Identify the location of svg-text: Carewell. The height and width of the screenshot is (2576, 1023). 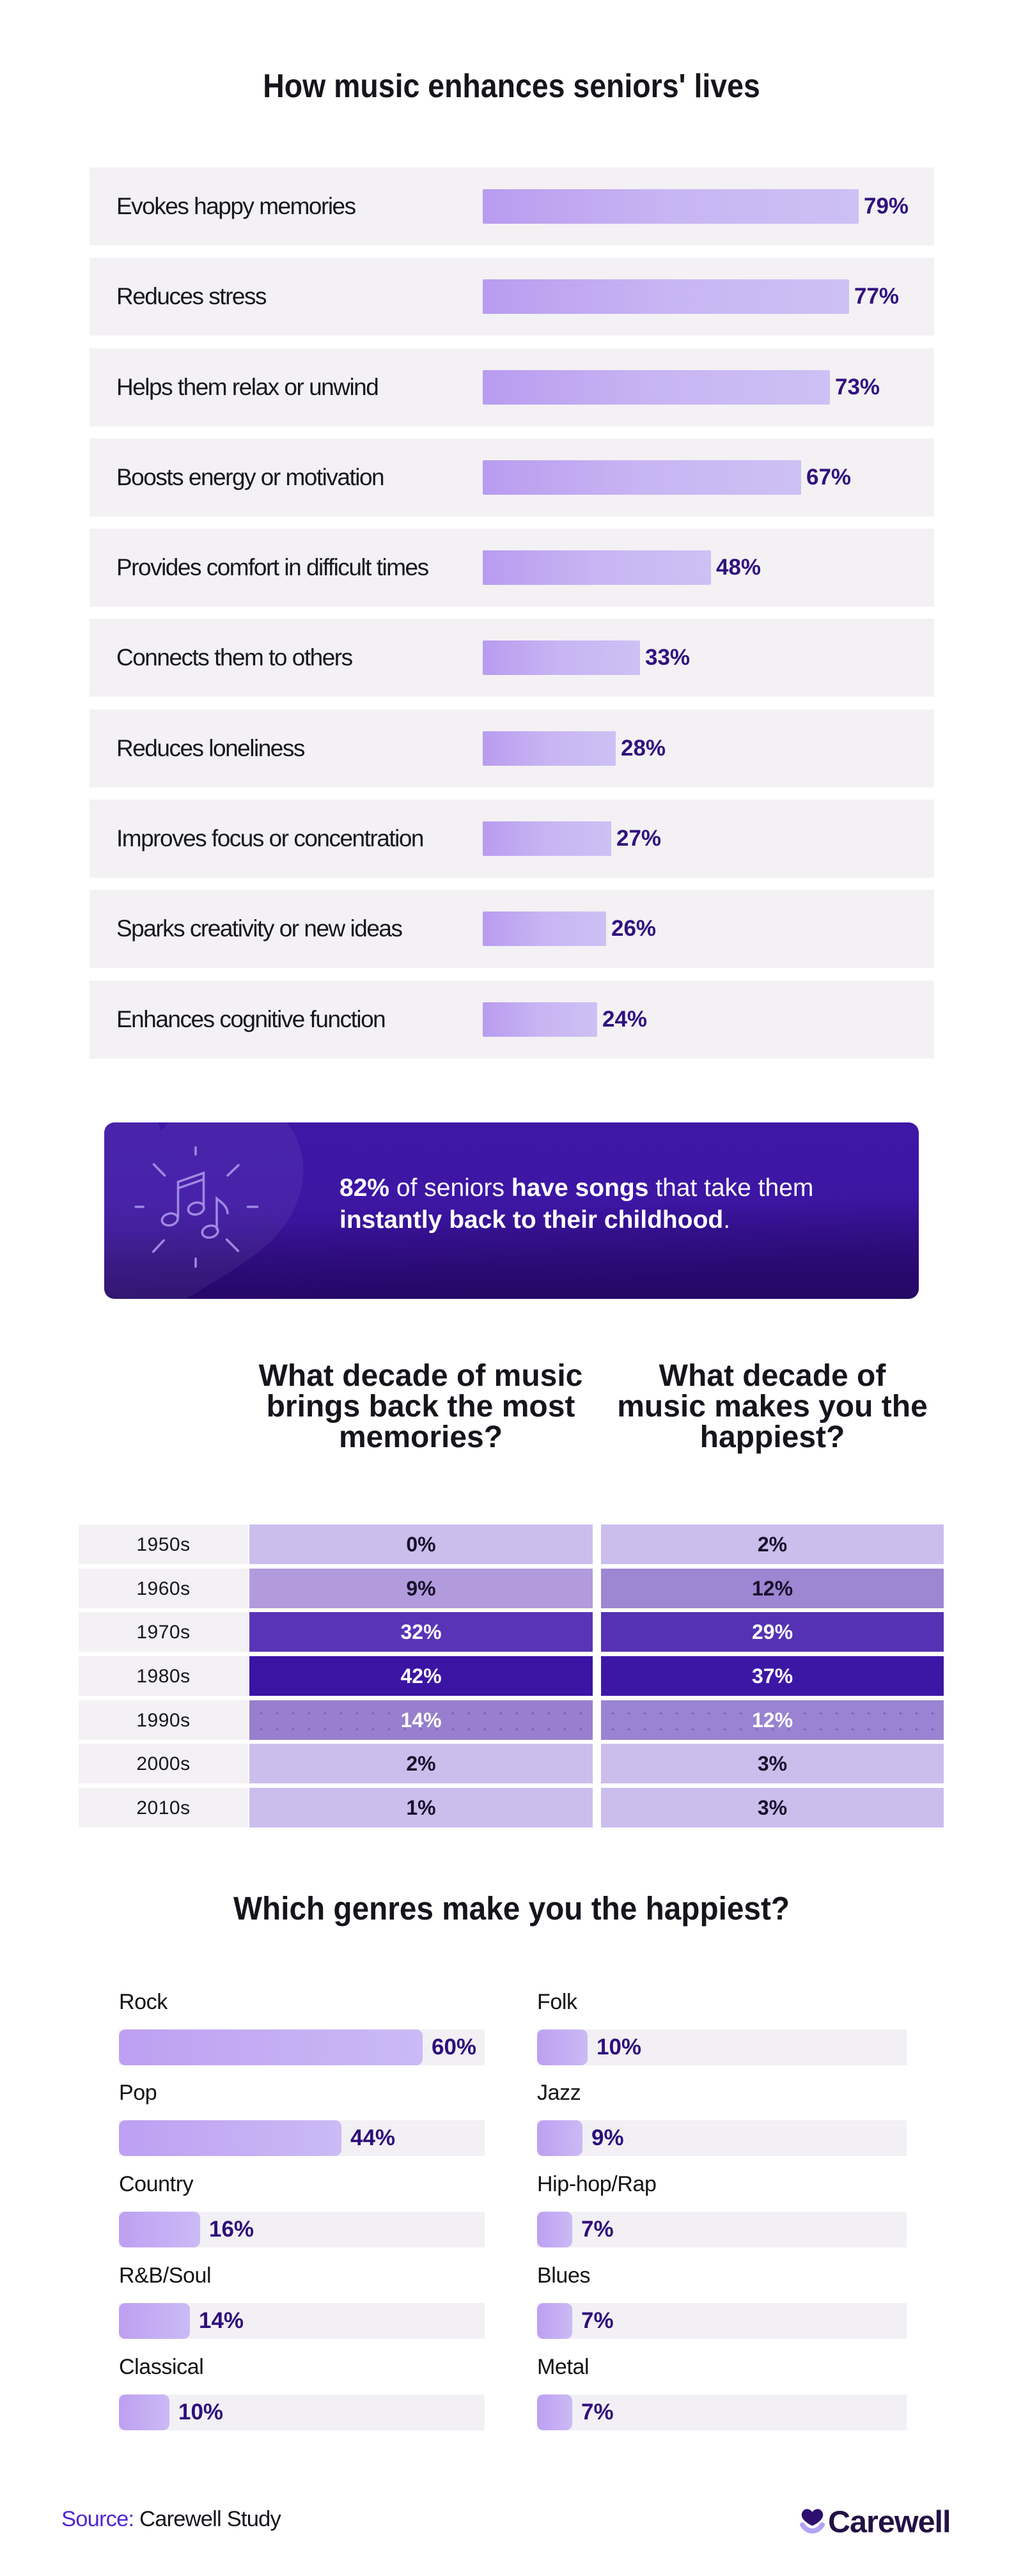
(890, 2521).